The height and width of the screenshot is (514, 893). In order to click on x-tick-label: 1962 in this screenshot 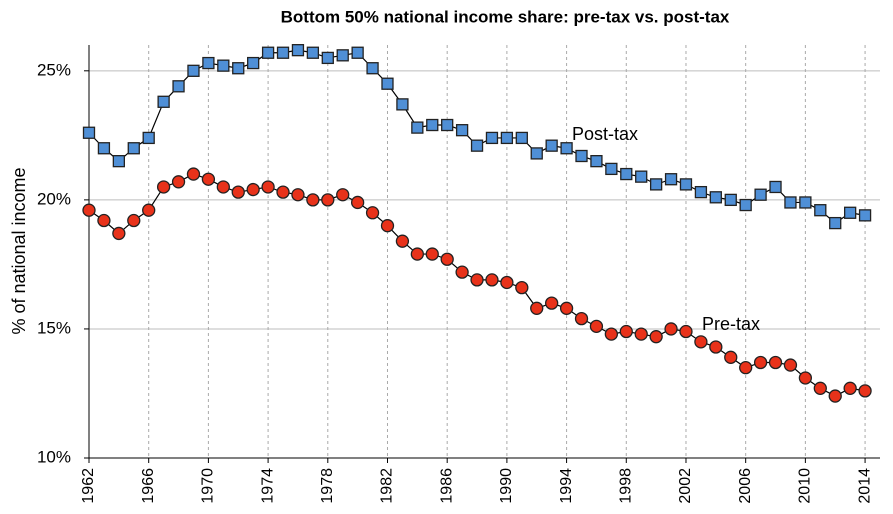, I will do `click(88, 486)`.